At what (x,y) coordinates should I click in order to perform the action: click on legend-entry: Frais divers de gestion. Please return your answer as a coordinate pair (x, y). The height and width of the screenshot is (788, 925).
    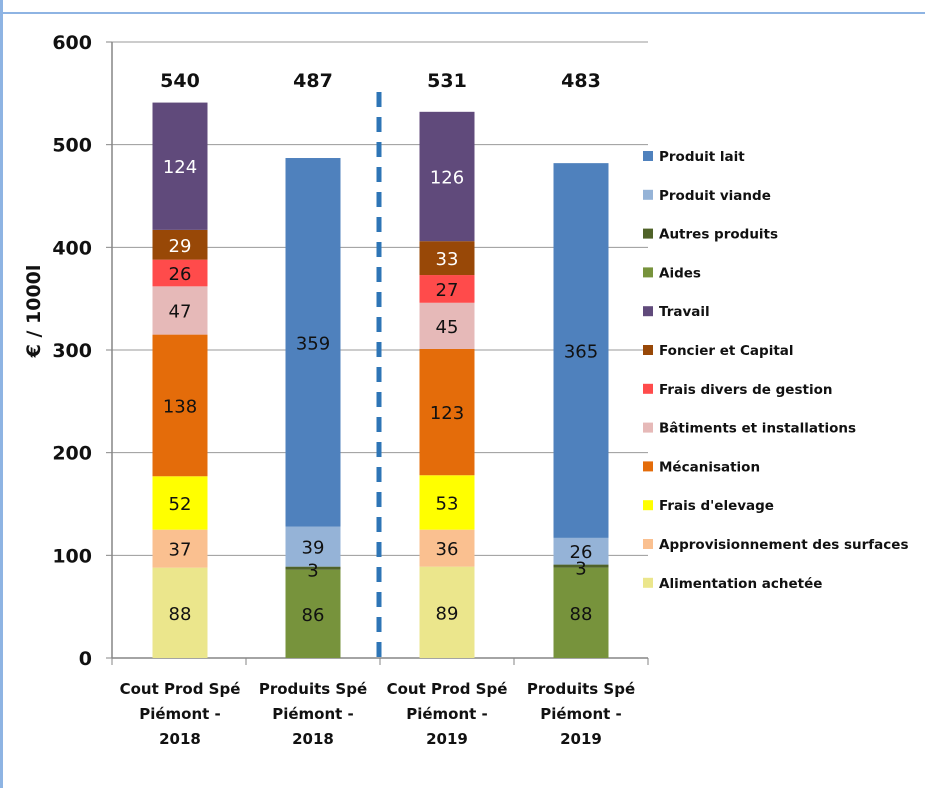
    Looking at the image, I should click on (745, 390).